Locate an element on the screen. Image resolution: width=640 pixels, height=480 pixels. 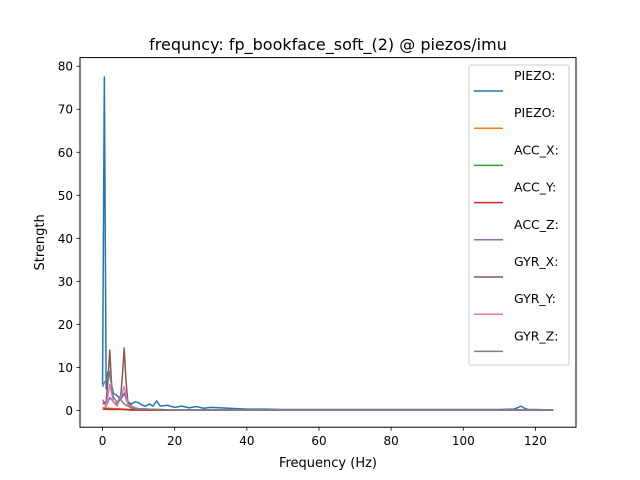
legend-label-4: ACC_Z: is located at coordinates (536, 224).